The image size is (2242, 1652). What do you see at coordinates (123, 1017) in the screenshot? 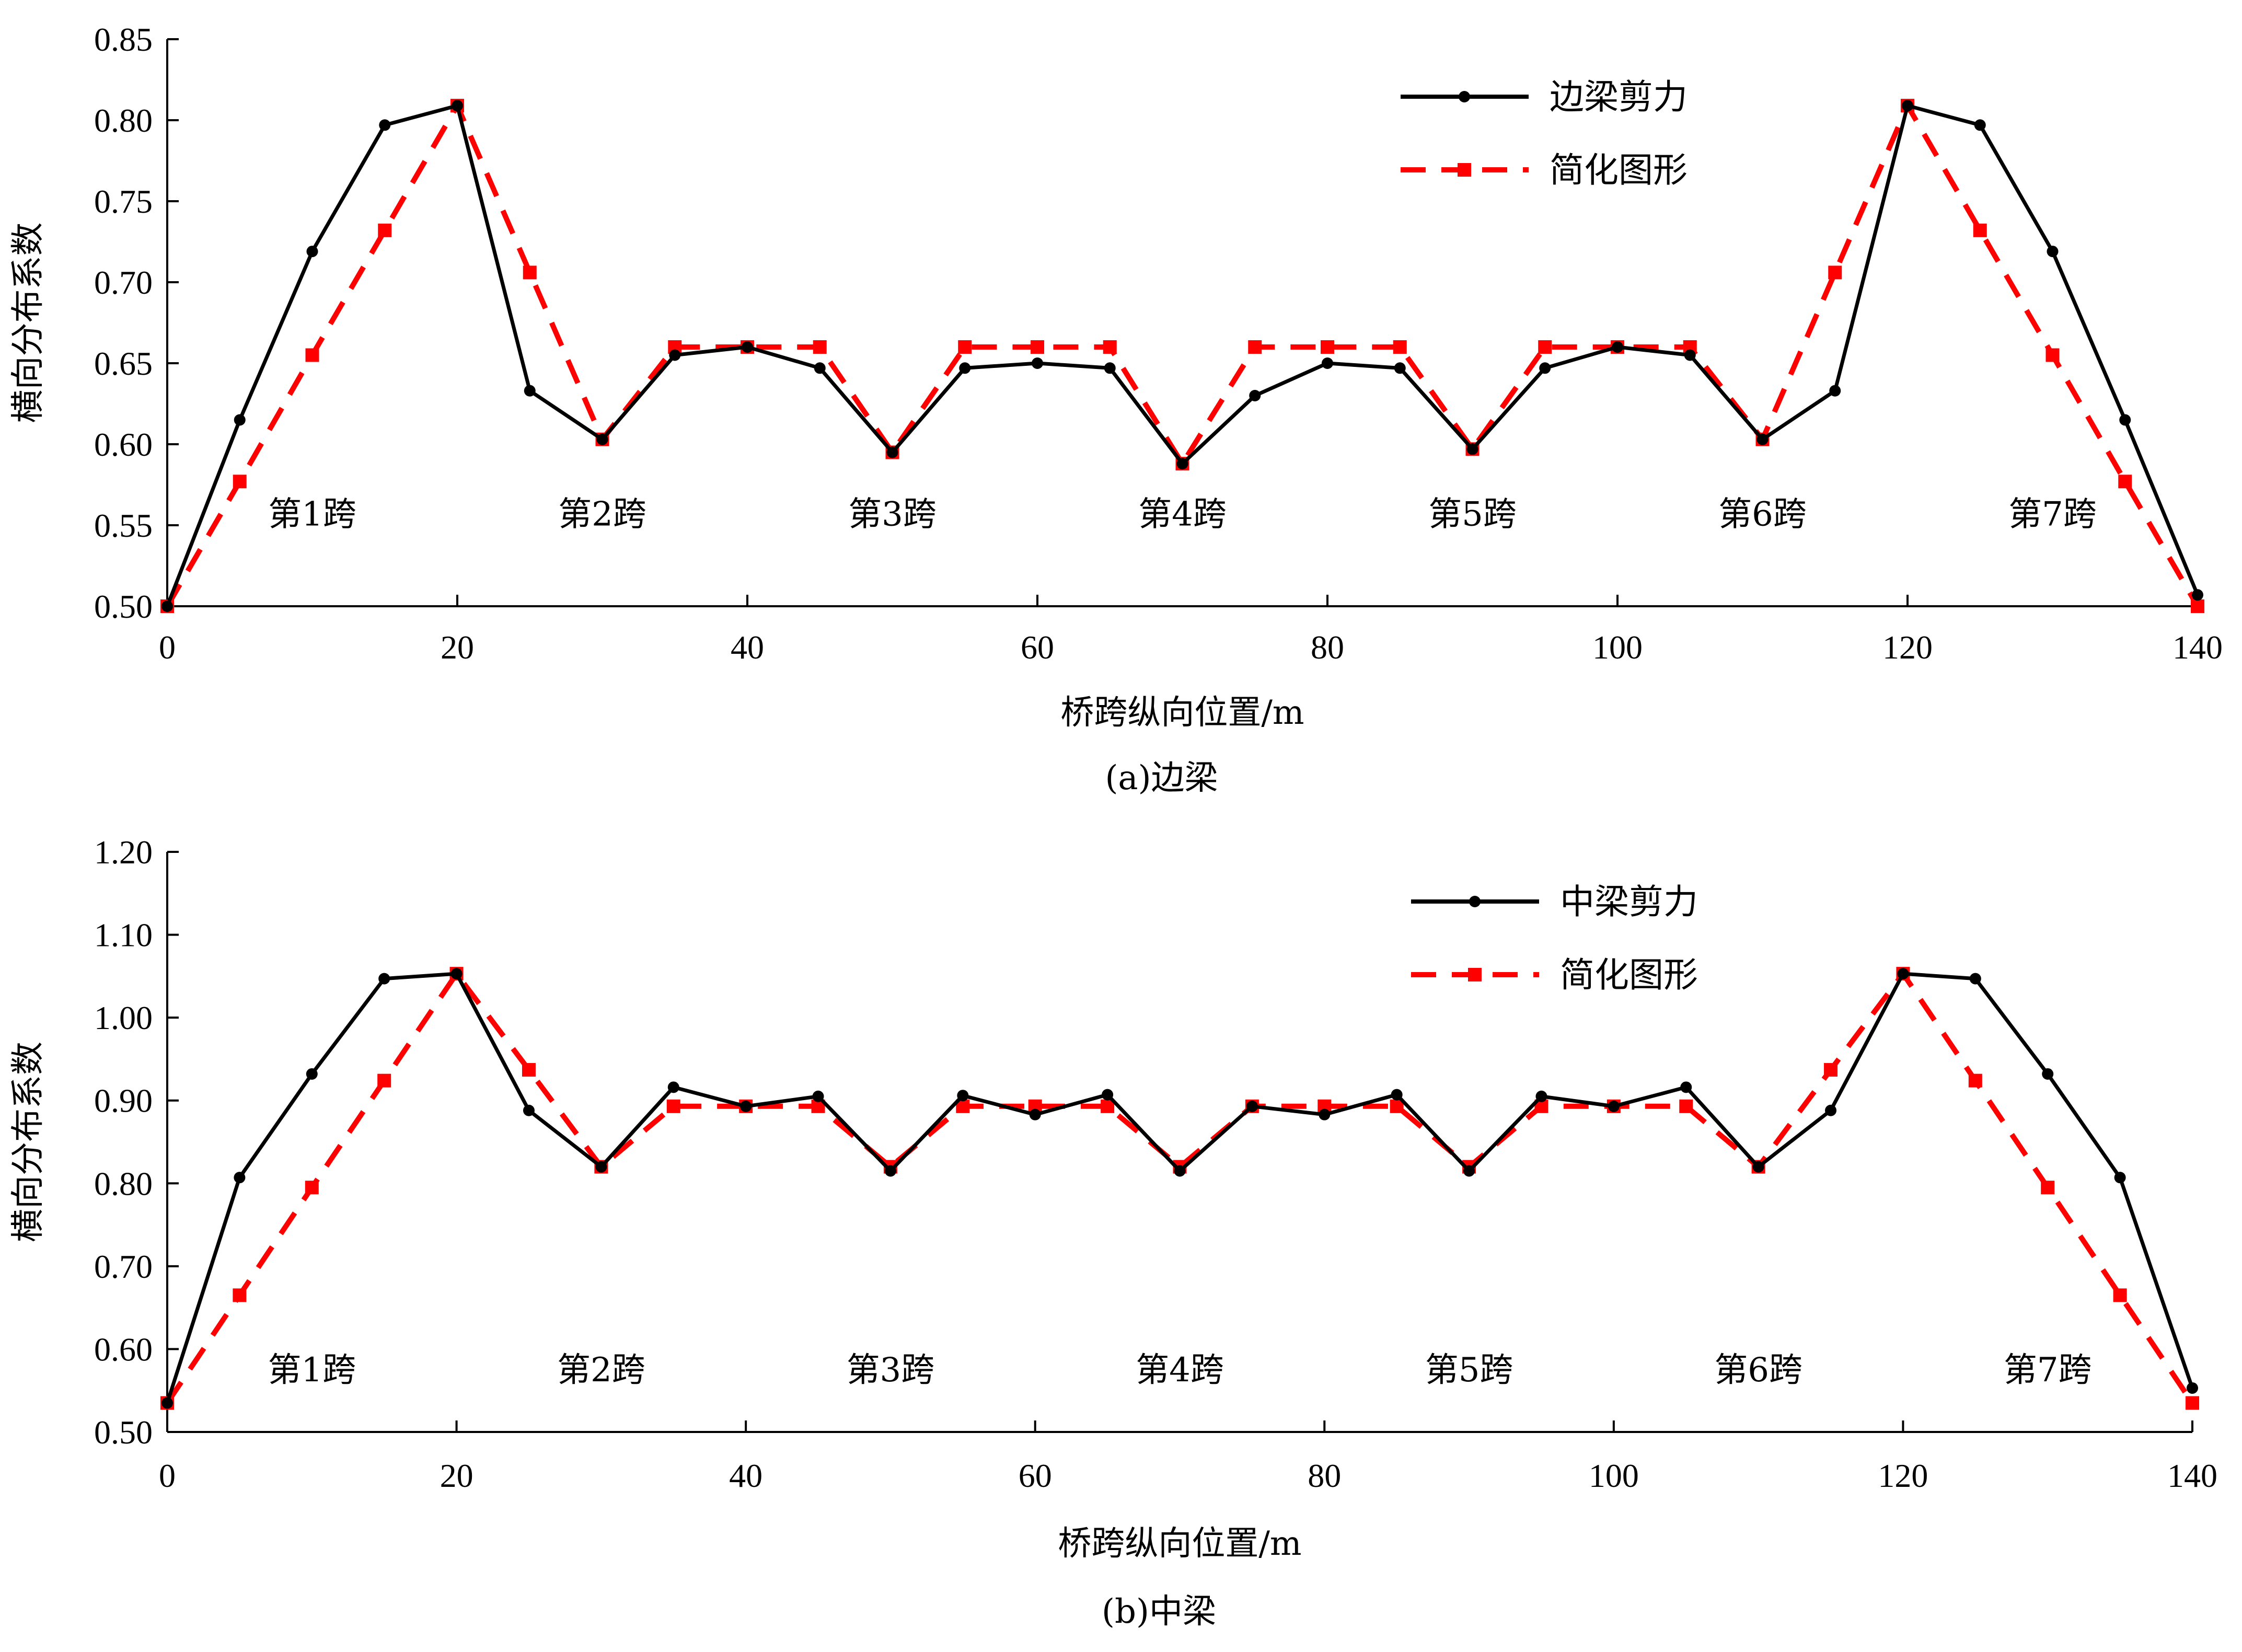
I see `y-tick-label: 1.00` at bounding box center [123, 1017].